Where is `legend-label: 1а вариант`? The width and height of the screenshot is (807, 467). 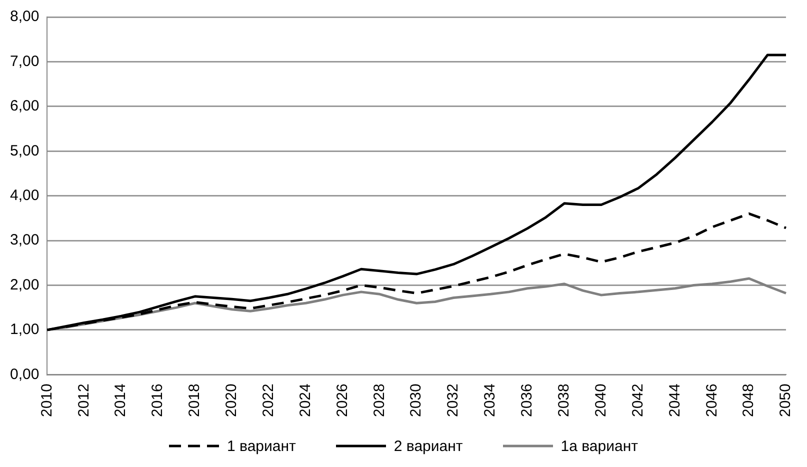 legend-label: 1а вариант is located at coordinates (599, 446).